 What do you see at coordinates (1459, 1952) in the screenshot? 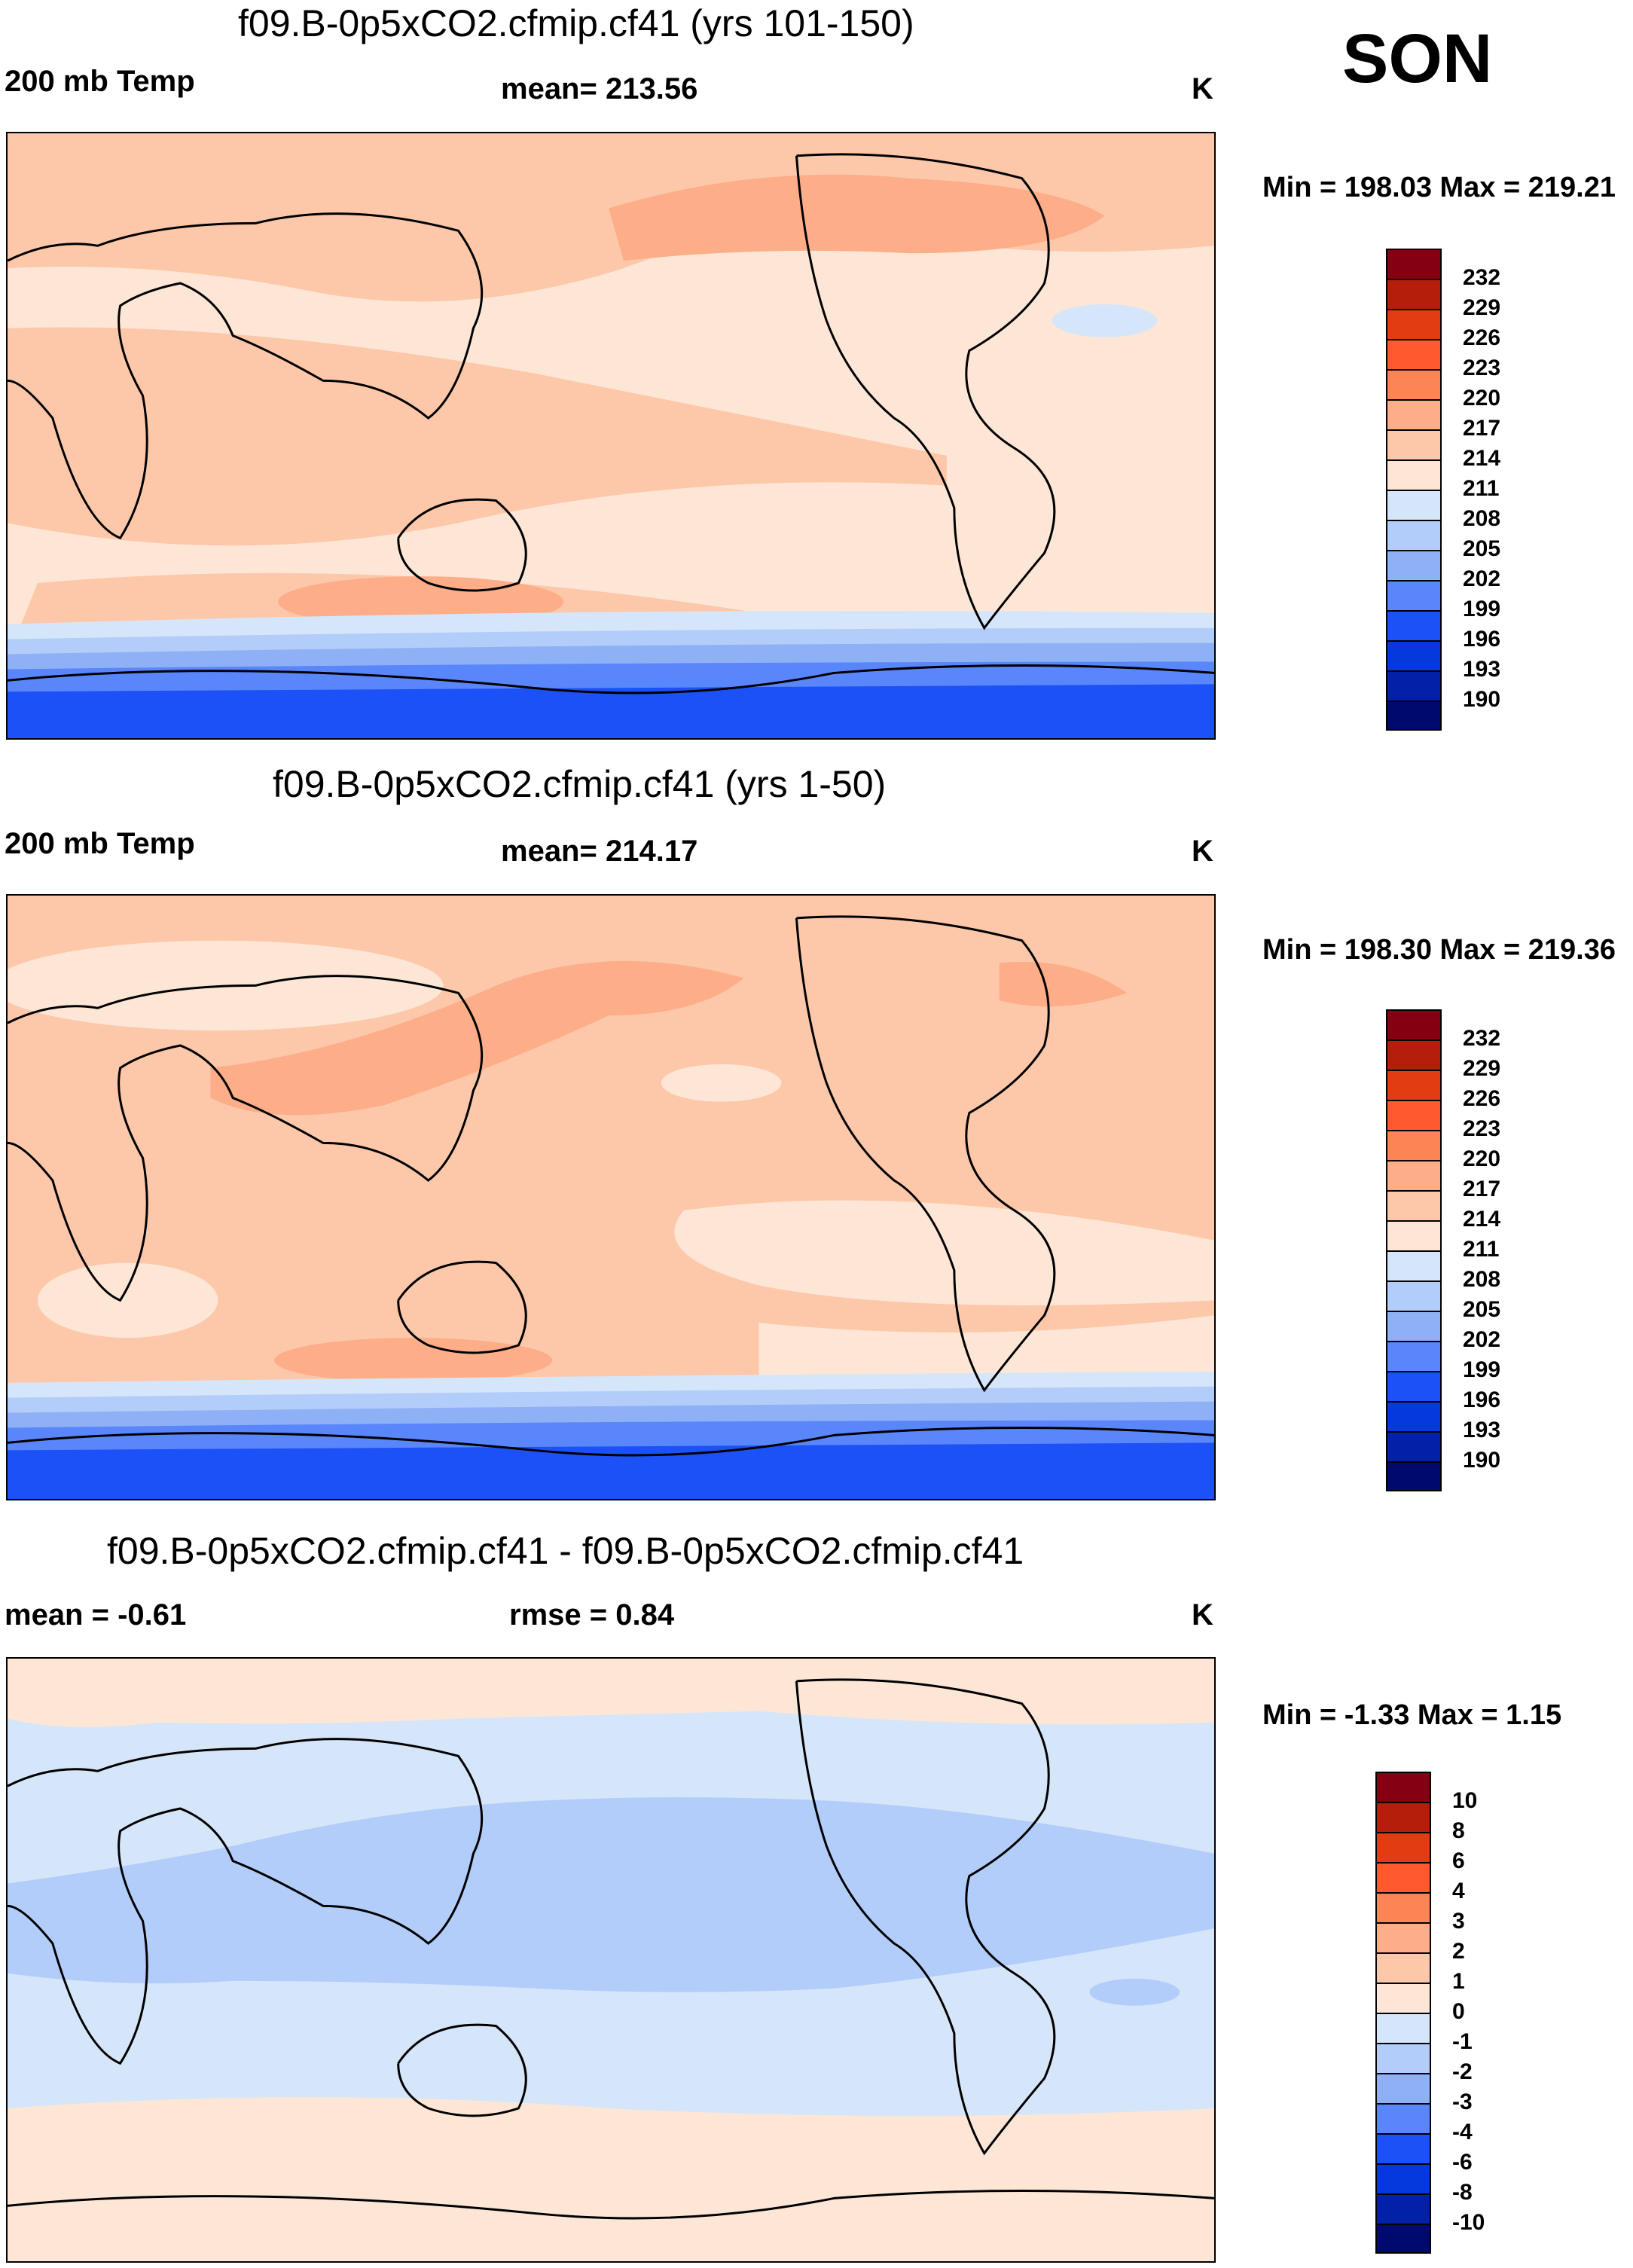
I see `panel3-colorbar-label: 2` at bounding box center [1459, 1952].